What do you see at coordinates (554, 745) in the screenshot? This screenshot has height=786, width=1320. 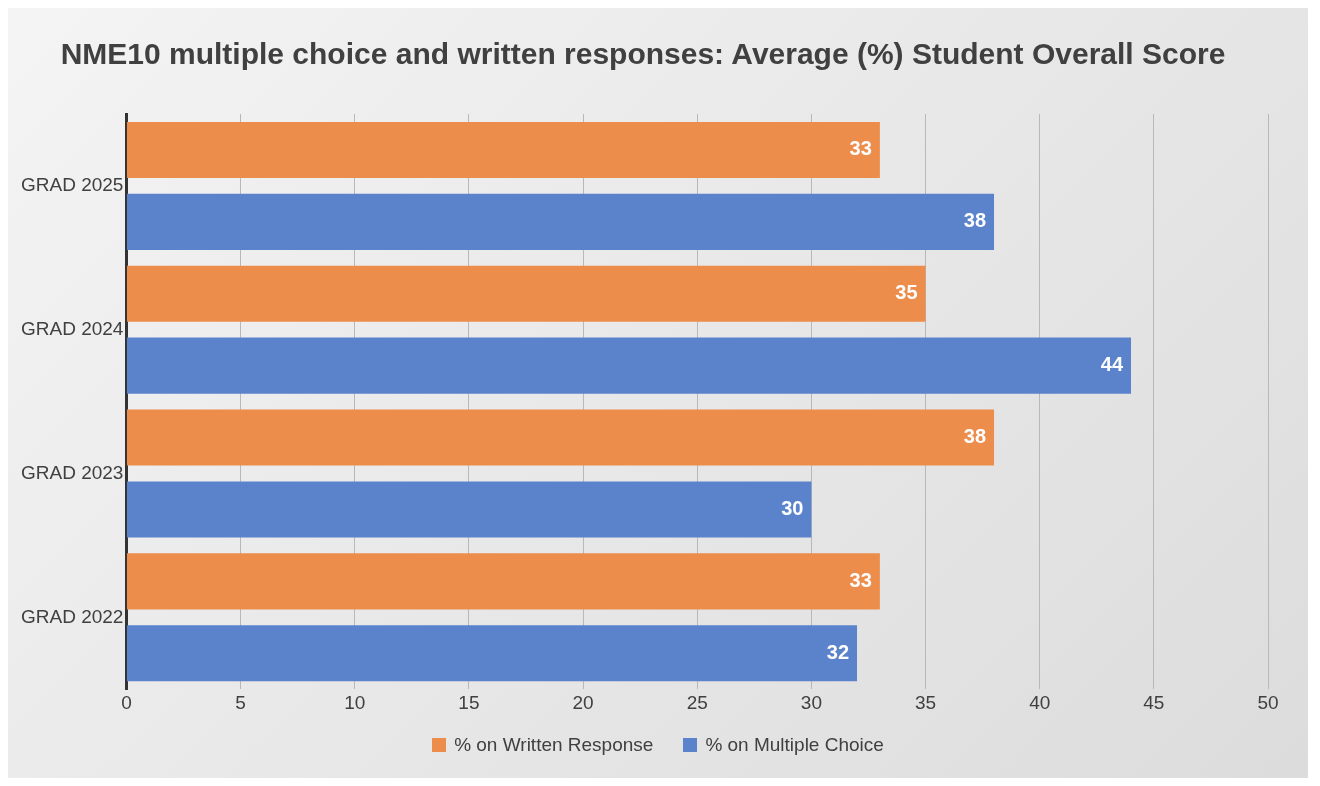 I see `legend-label: % on Written Response` at bounding box center [554, 745].